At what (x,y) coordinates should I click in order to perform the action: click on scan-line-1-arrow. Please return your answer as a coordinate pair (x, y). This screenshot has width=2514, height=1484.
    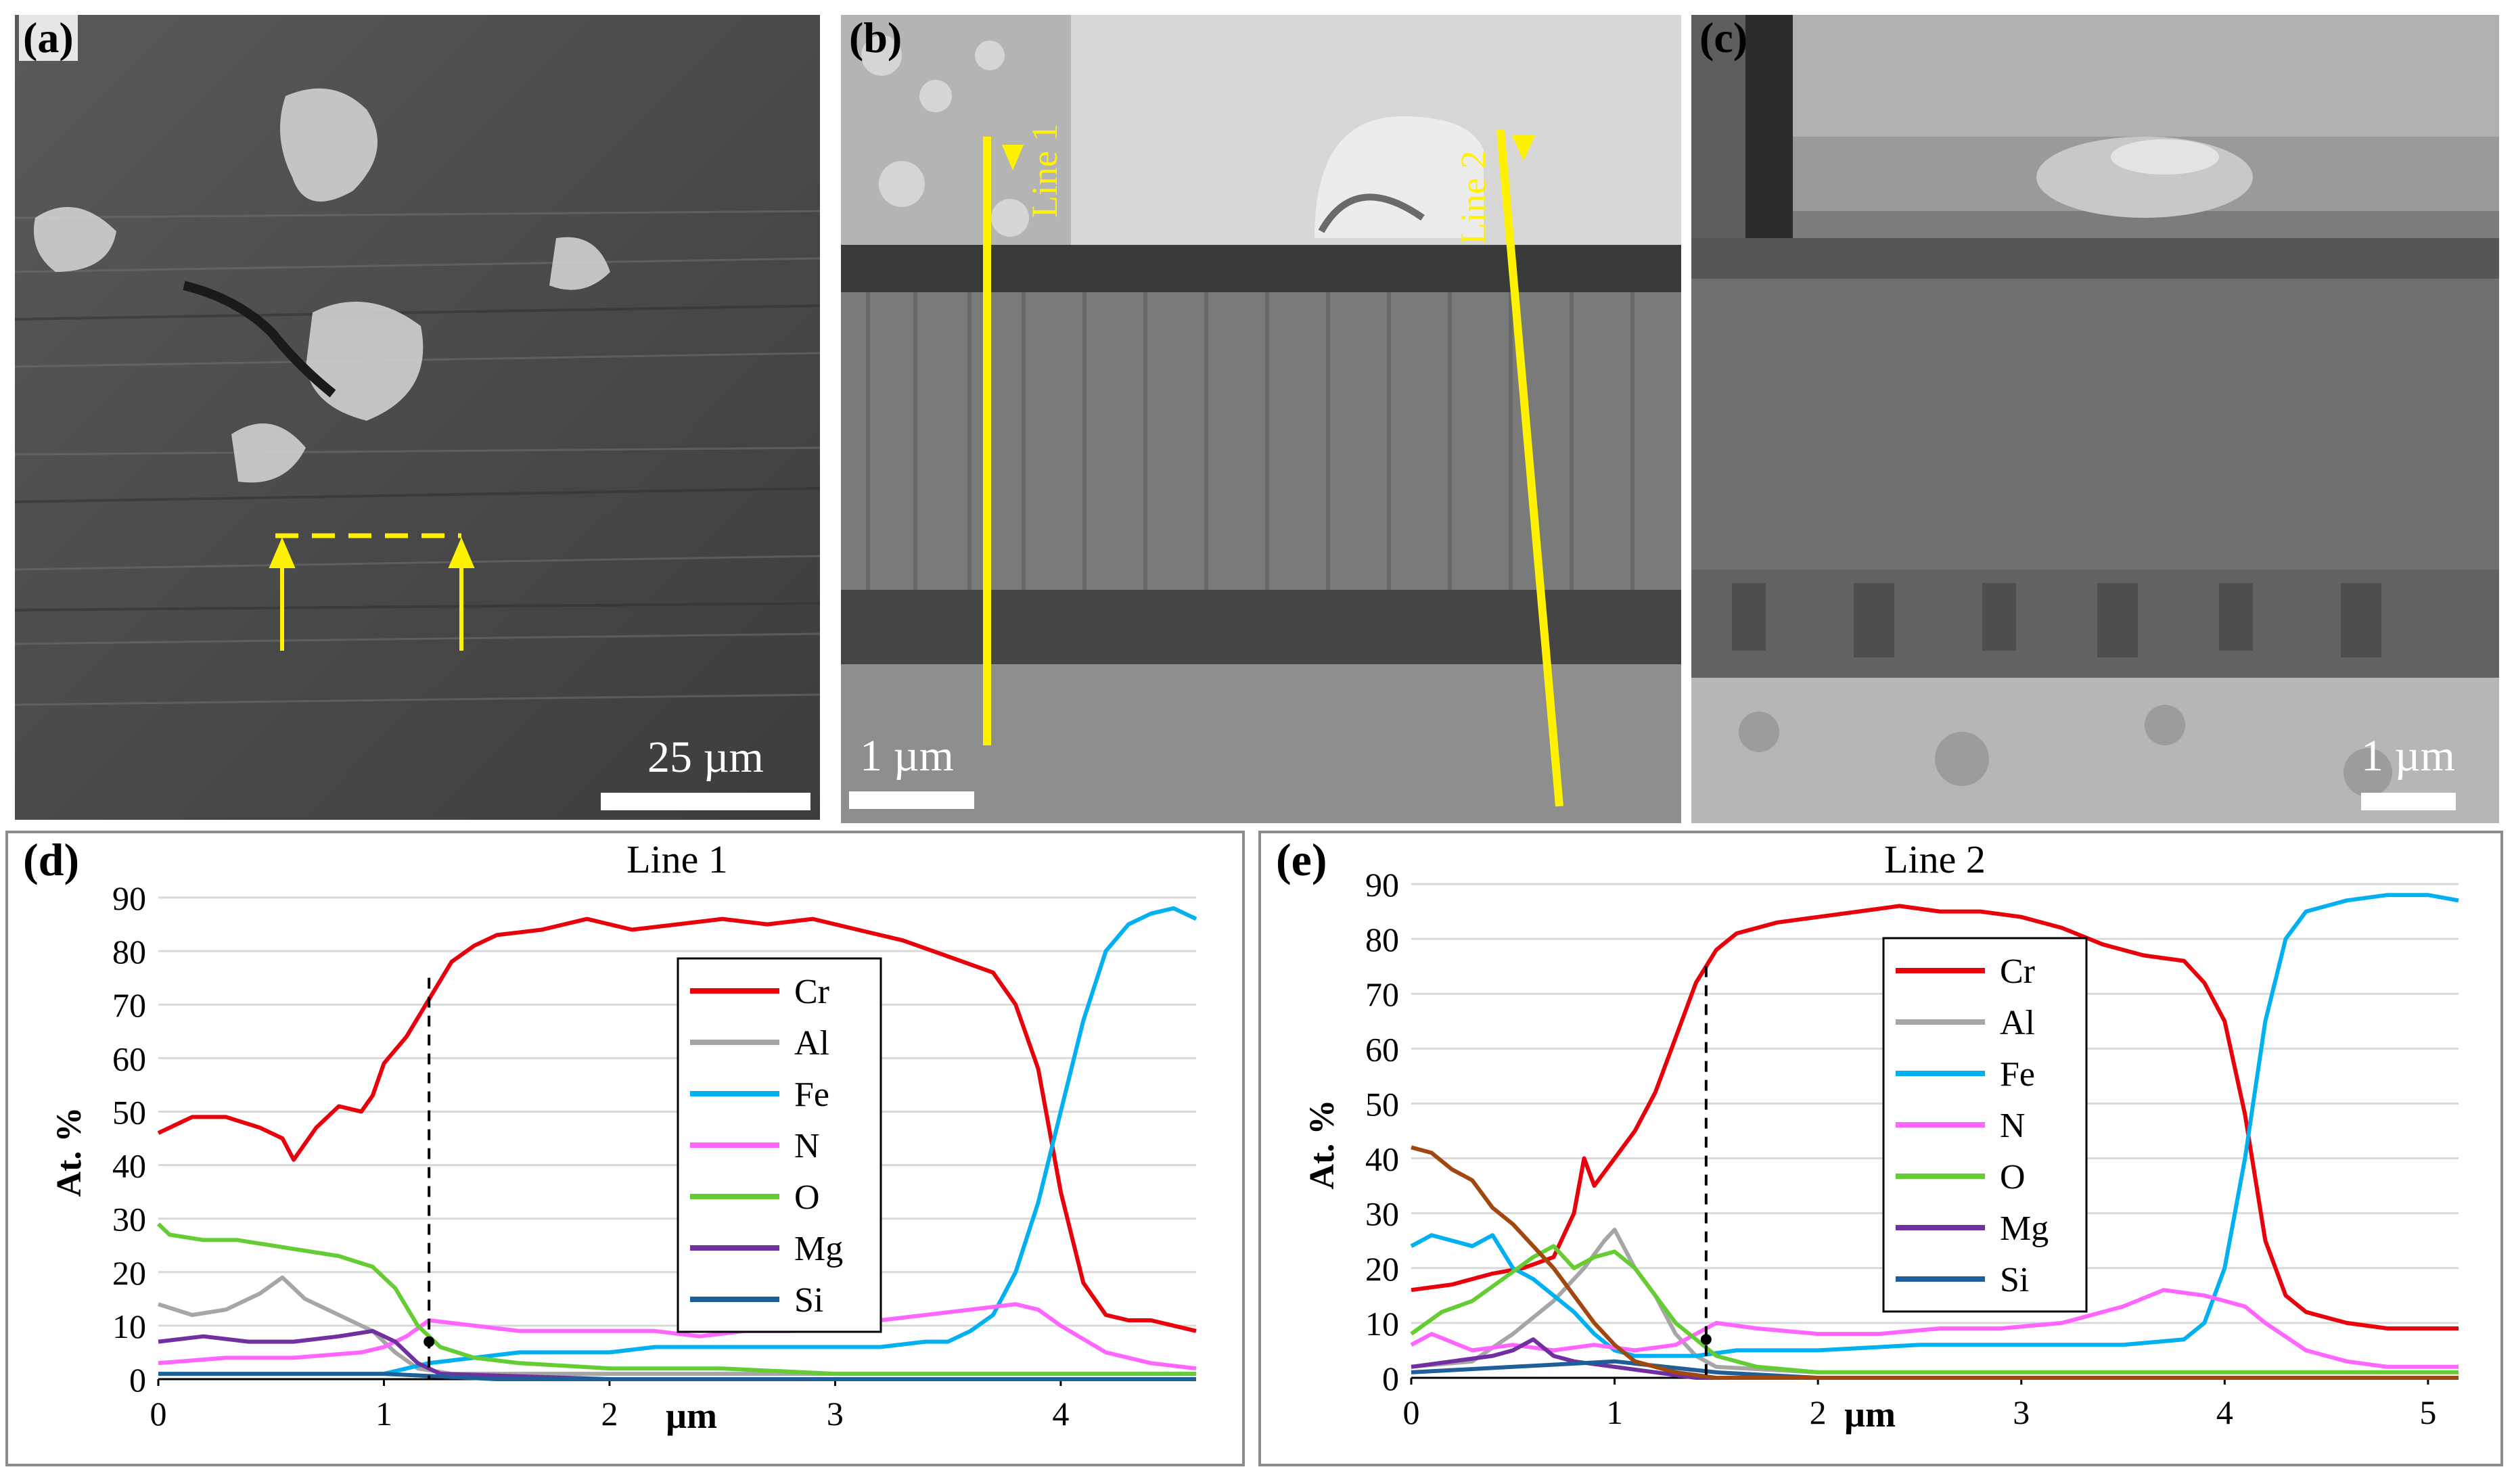
    Looking at the image, I should click on (1013, 158).